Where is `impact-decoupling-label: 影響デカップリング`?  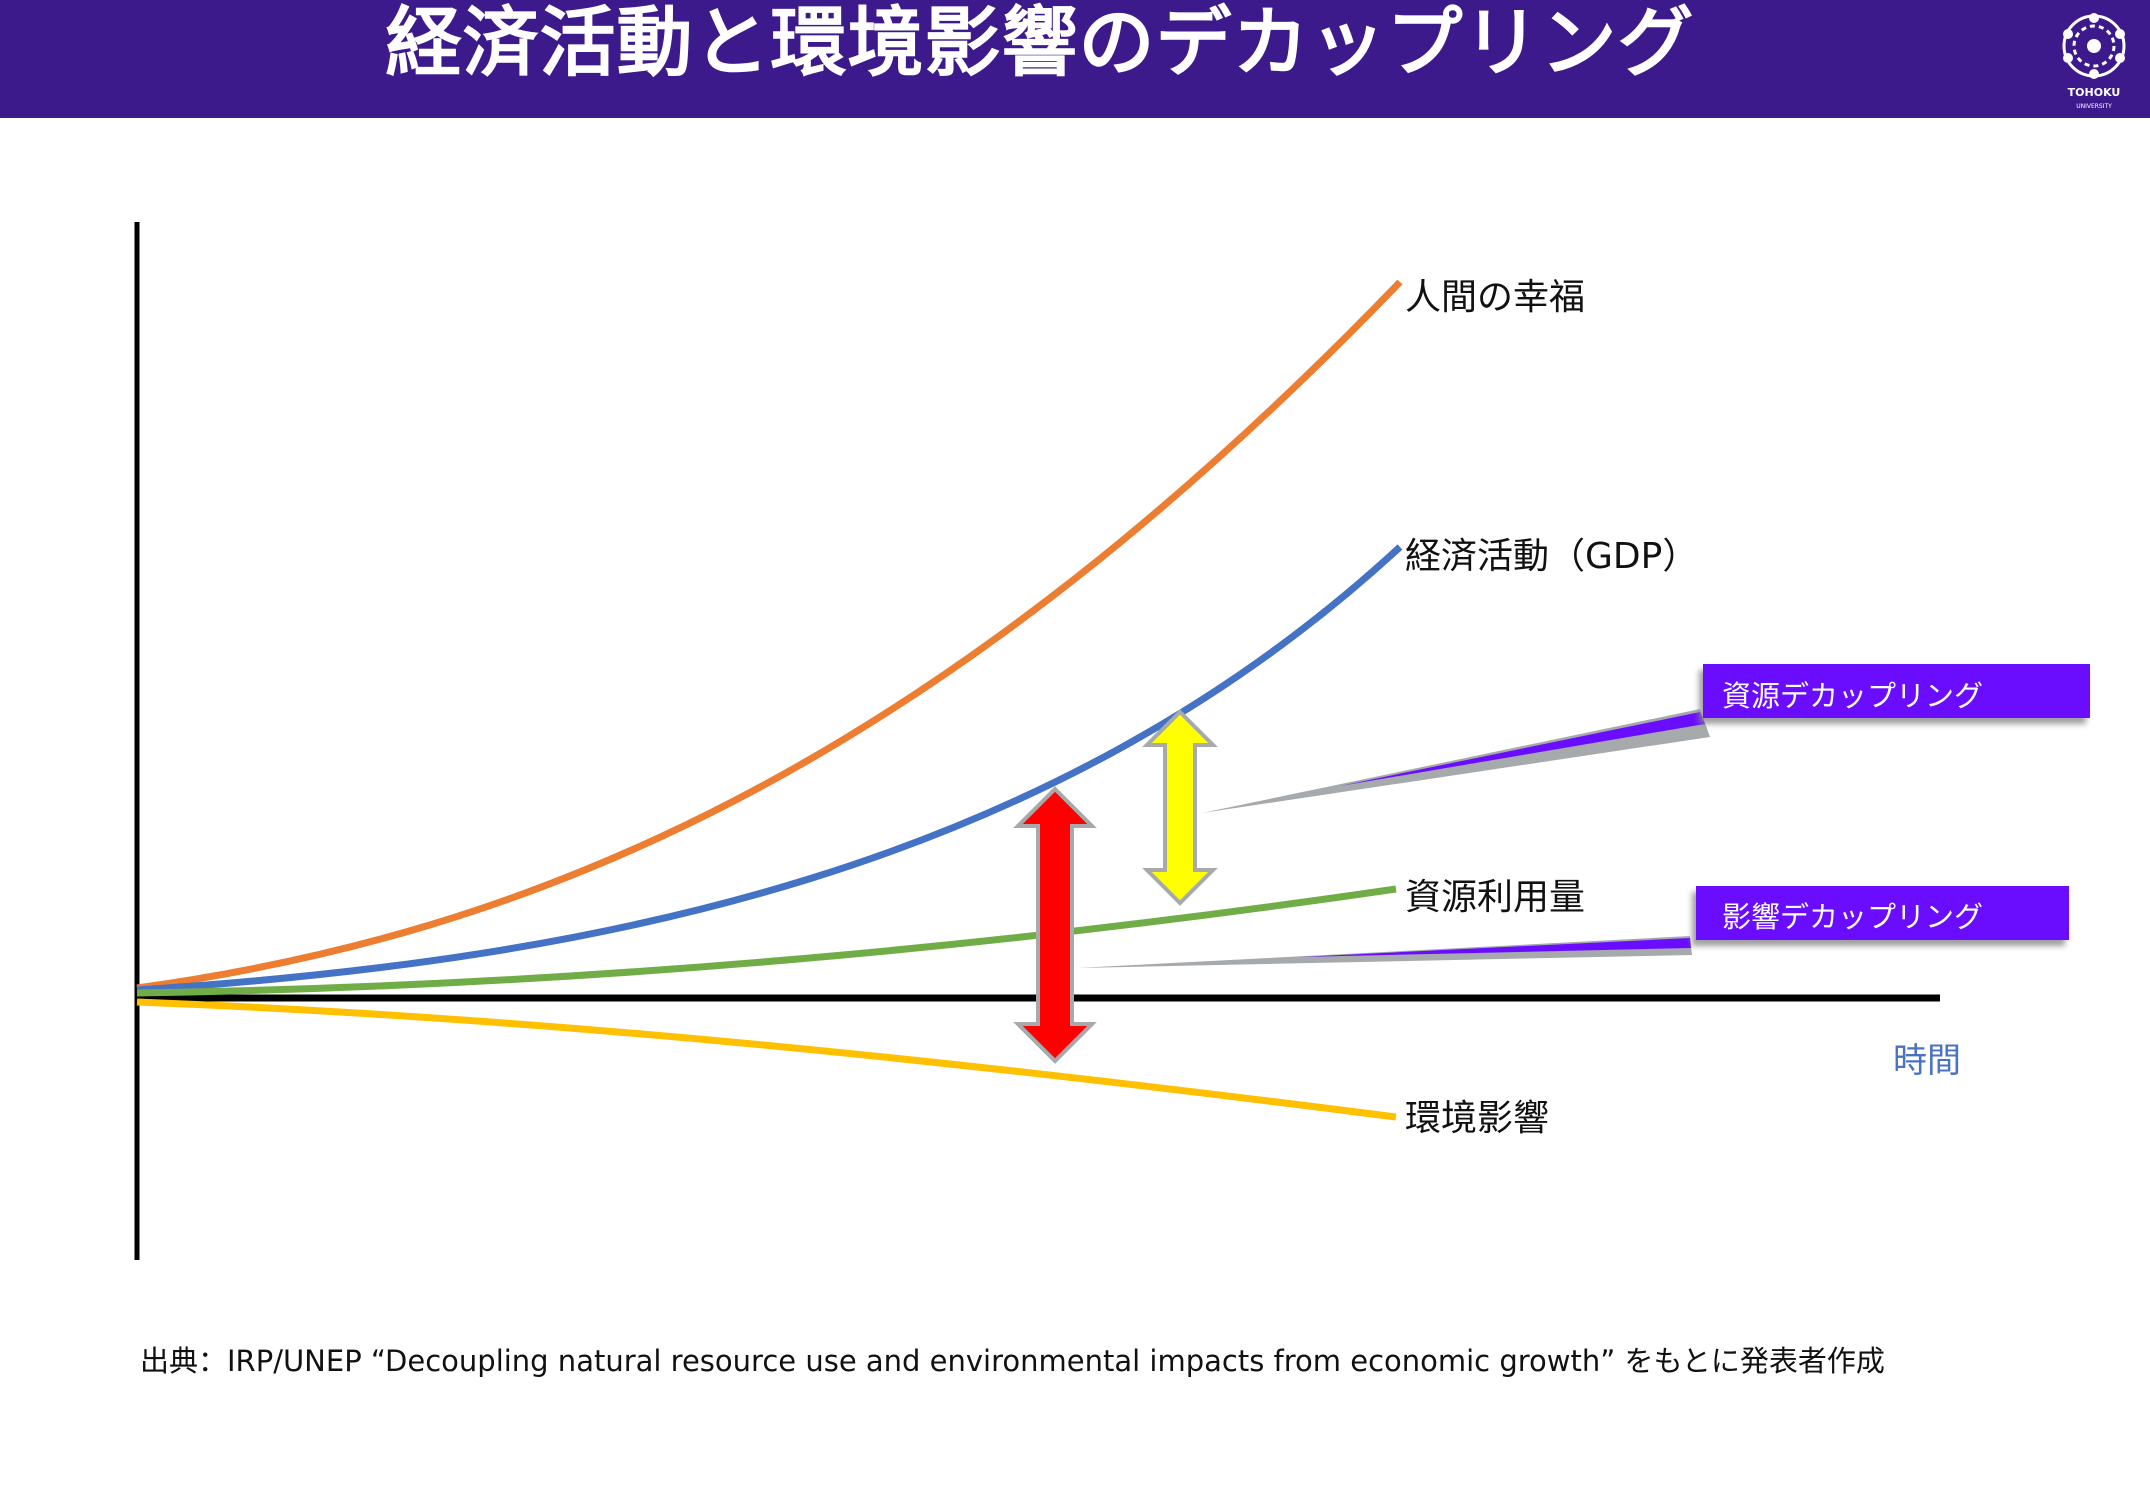 impact-decoupling-label: 影響デカップリング is located at coordinates (1853, 917).